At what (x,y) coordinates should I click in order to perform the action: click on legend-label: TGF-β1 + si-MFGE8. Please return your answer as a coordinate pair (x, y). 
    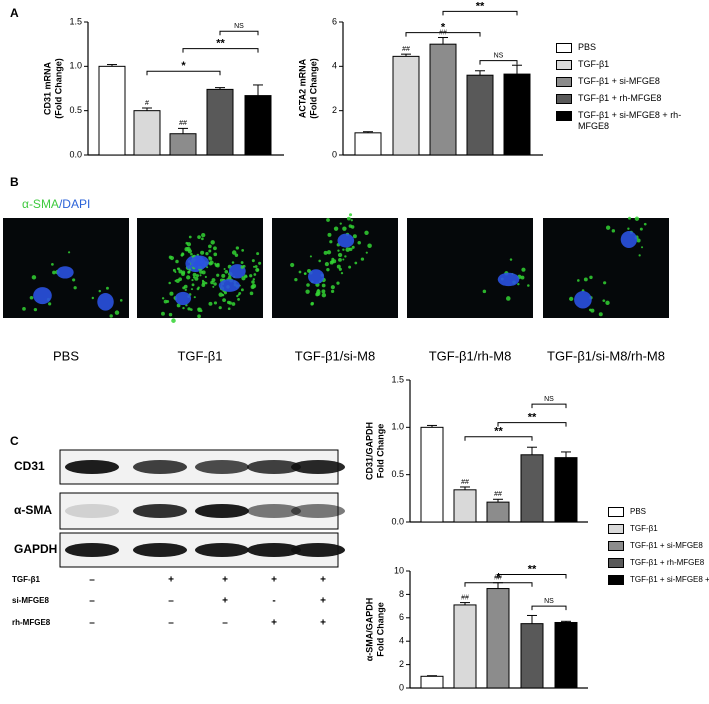
    Looking at the image, I should click on (666, 545).